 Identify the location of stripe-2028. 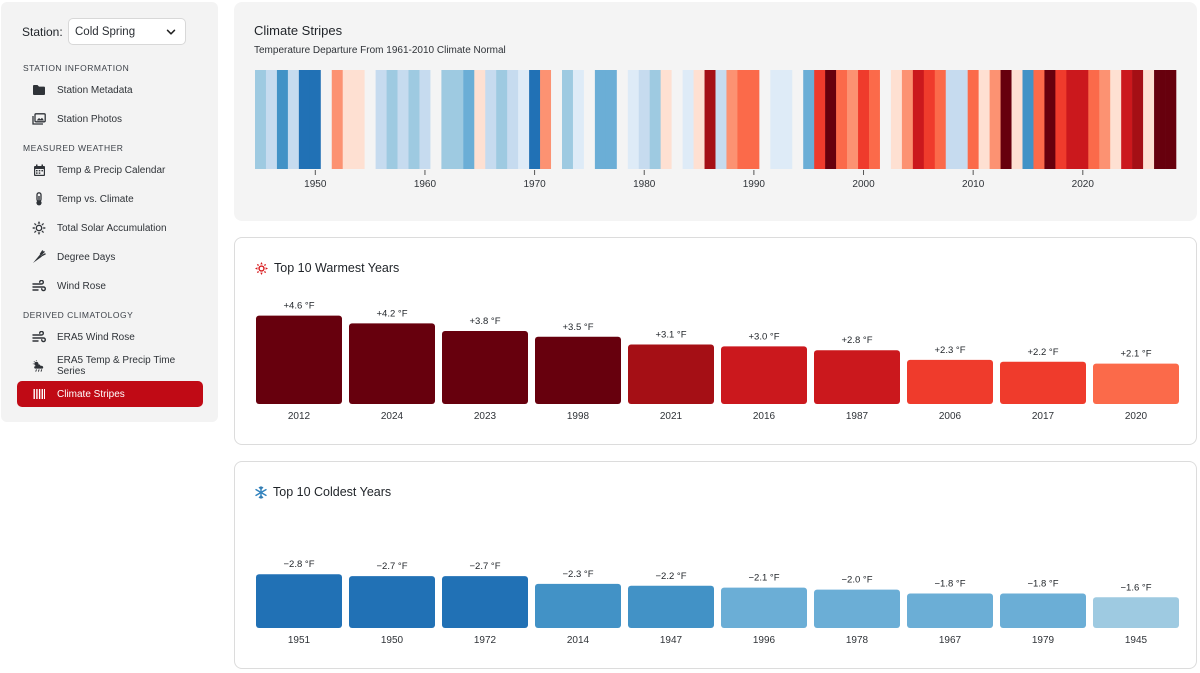
(1171, 119).